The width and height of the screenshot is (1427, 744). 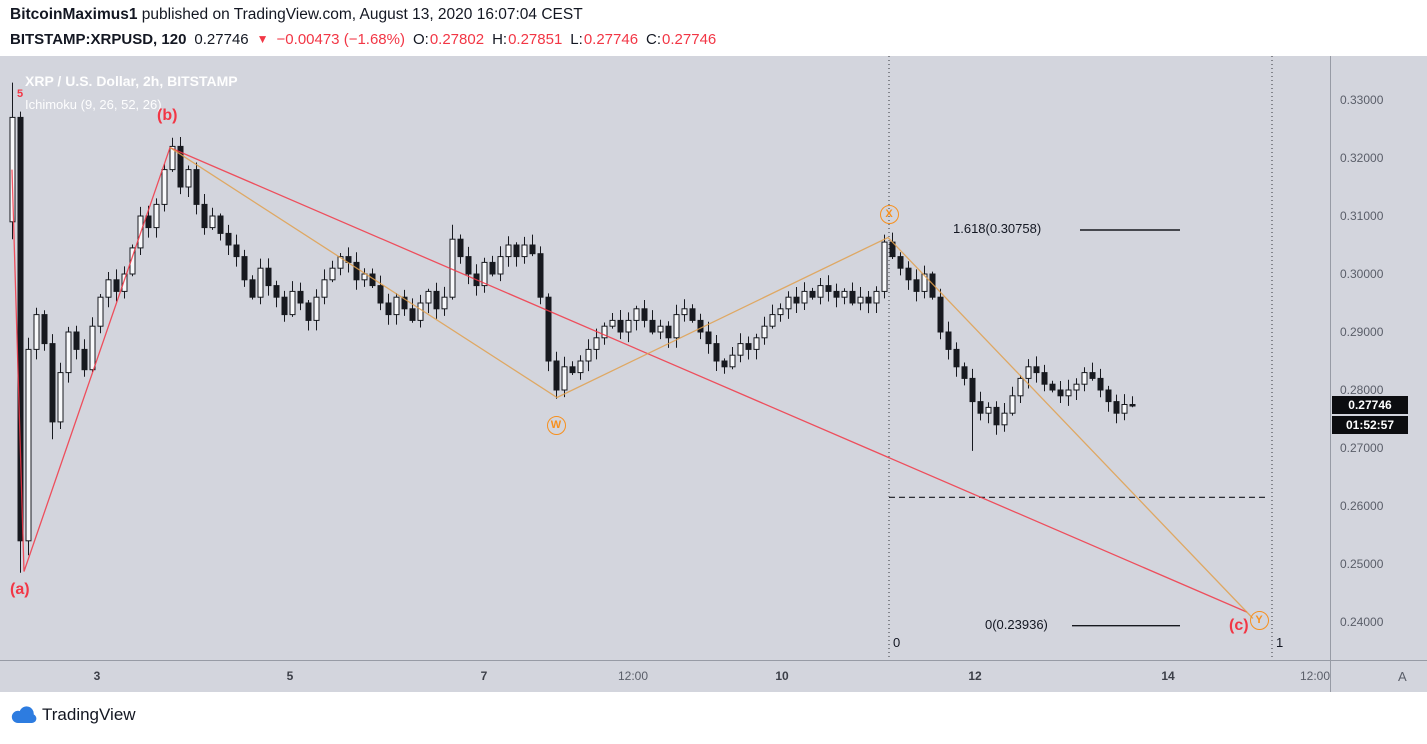 I want to click on range-point-label: 0, so click(x=897, y=642).